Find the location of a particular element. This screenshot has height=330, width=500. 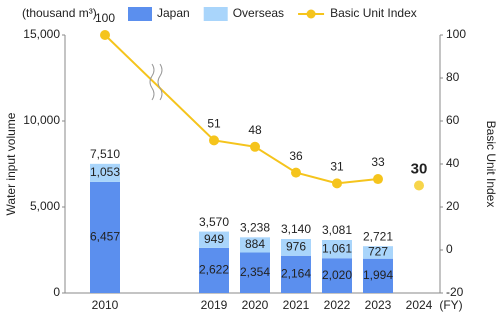

bar-label: 949 is located at coordinates (214, 239).